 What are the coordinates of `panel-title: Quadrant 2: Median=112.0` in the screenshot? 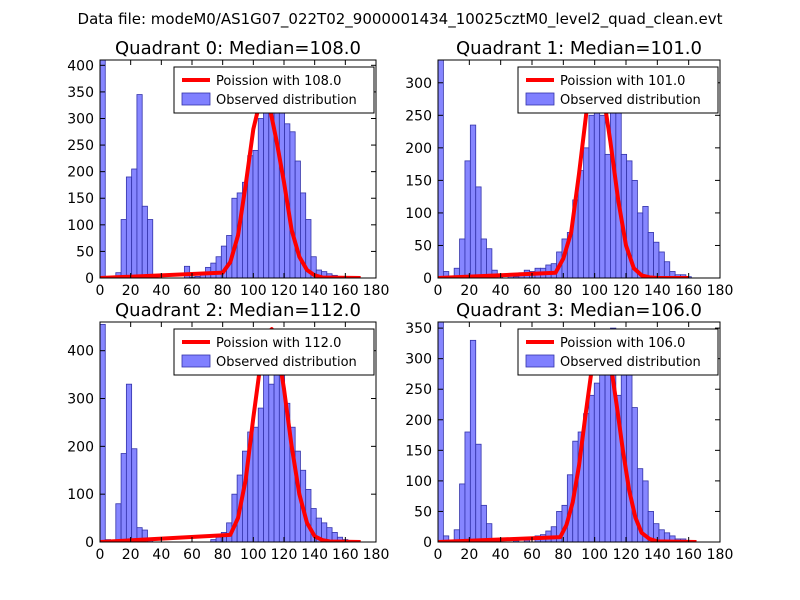 It's located at (238, 310).